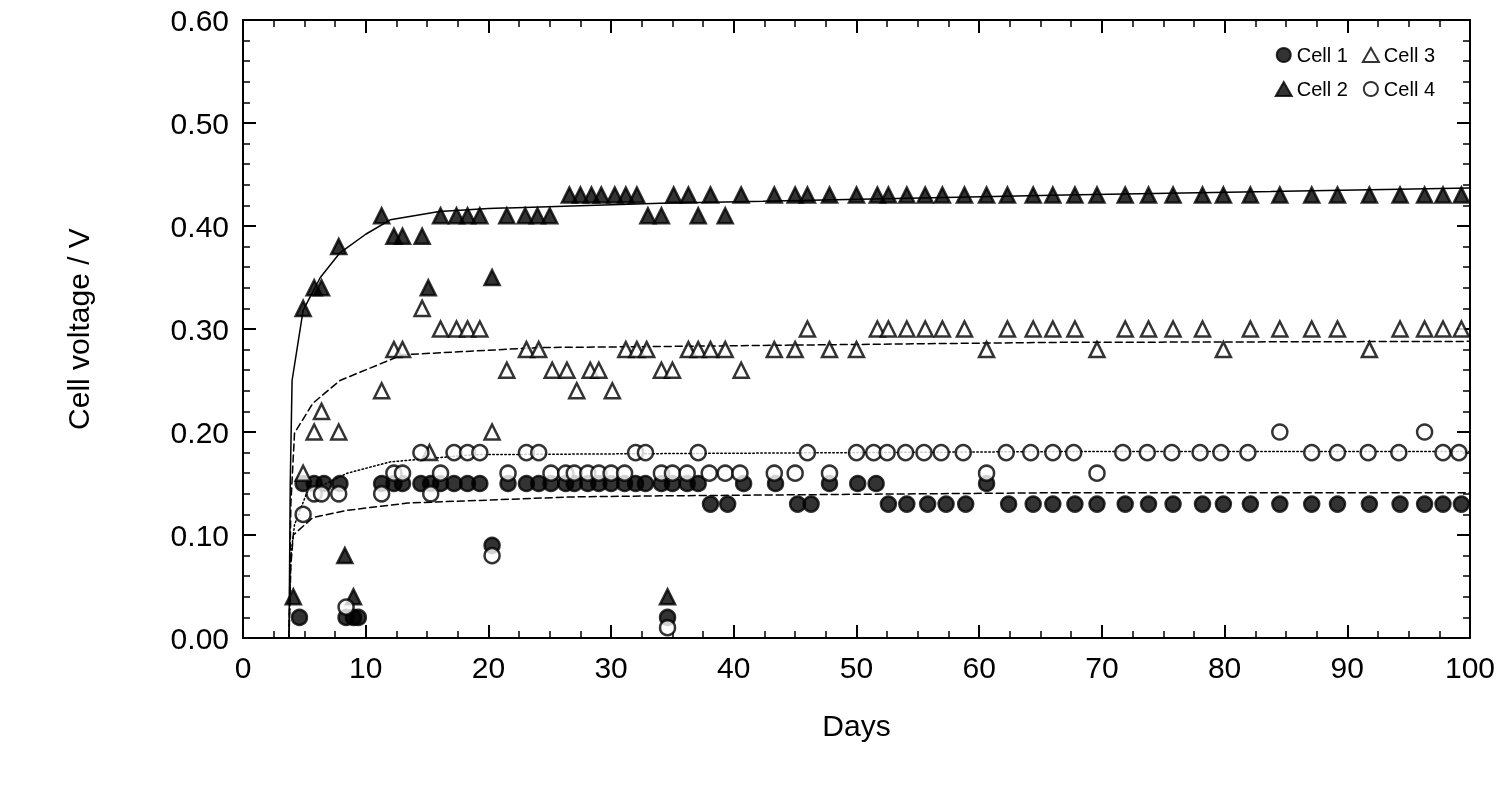  Describe the element at coordinates (1409, 89) in the screenshot. I see `legend-label: Cell 4` at that location.